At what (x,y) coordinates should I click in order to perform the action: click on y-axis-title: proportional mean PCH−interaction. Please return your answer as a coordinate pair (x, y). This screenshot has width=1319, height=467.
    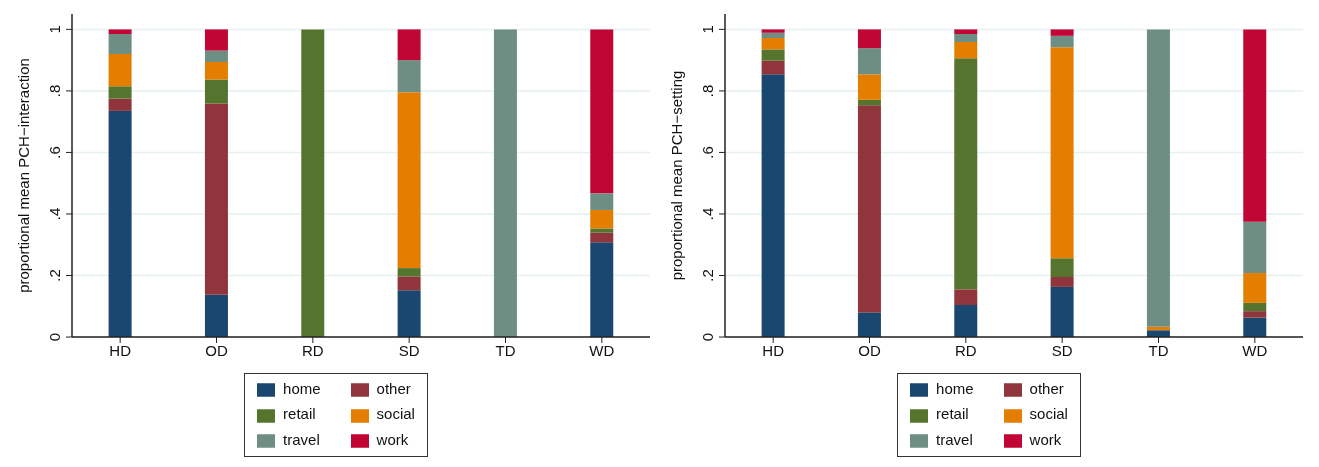
    Looking at the image, I should click on (24, 175).